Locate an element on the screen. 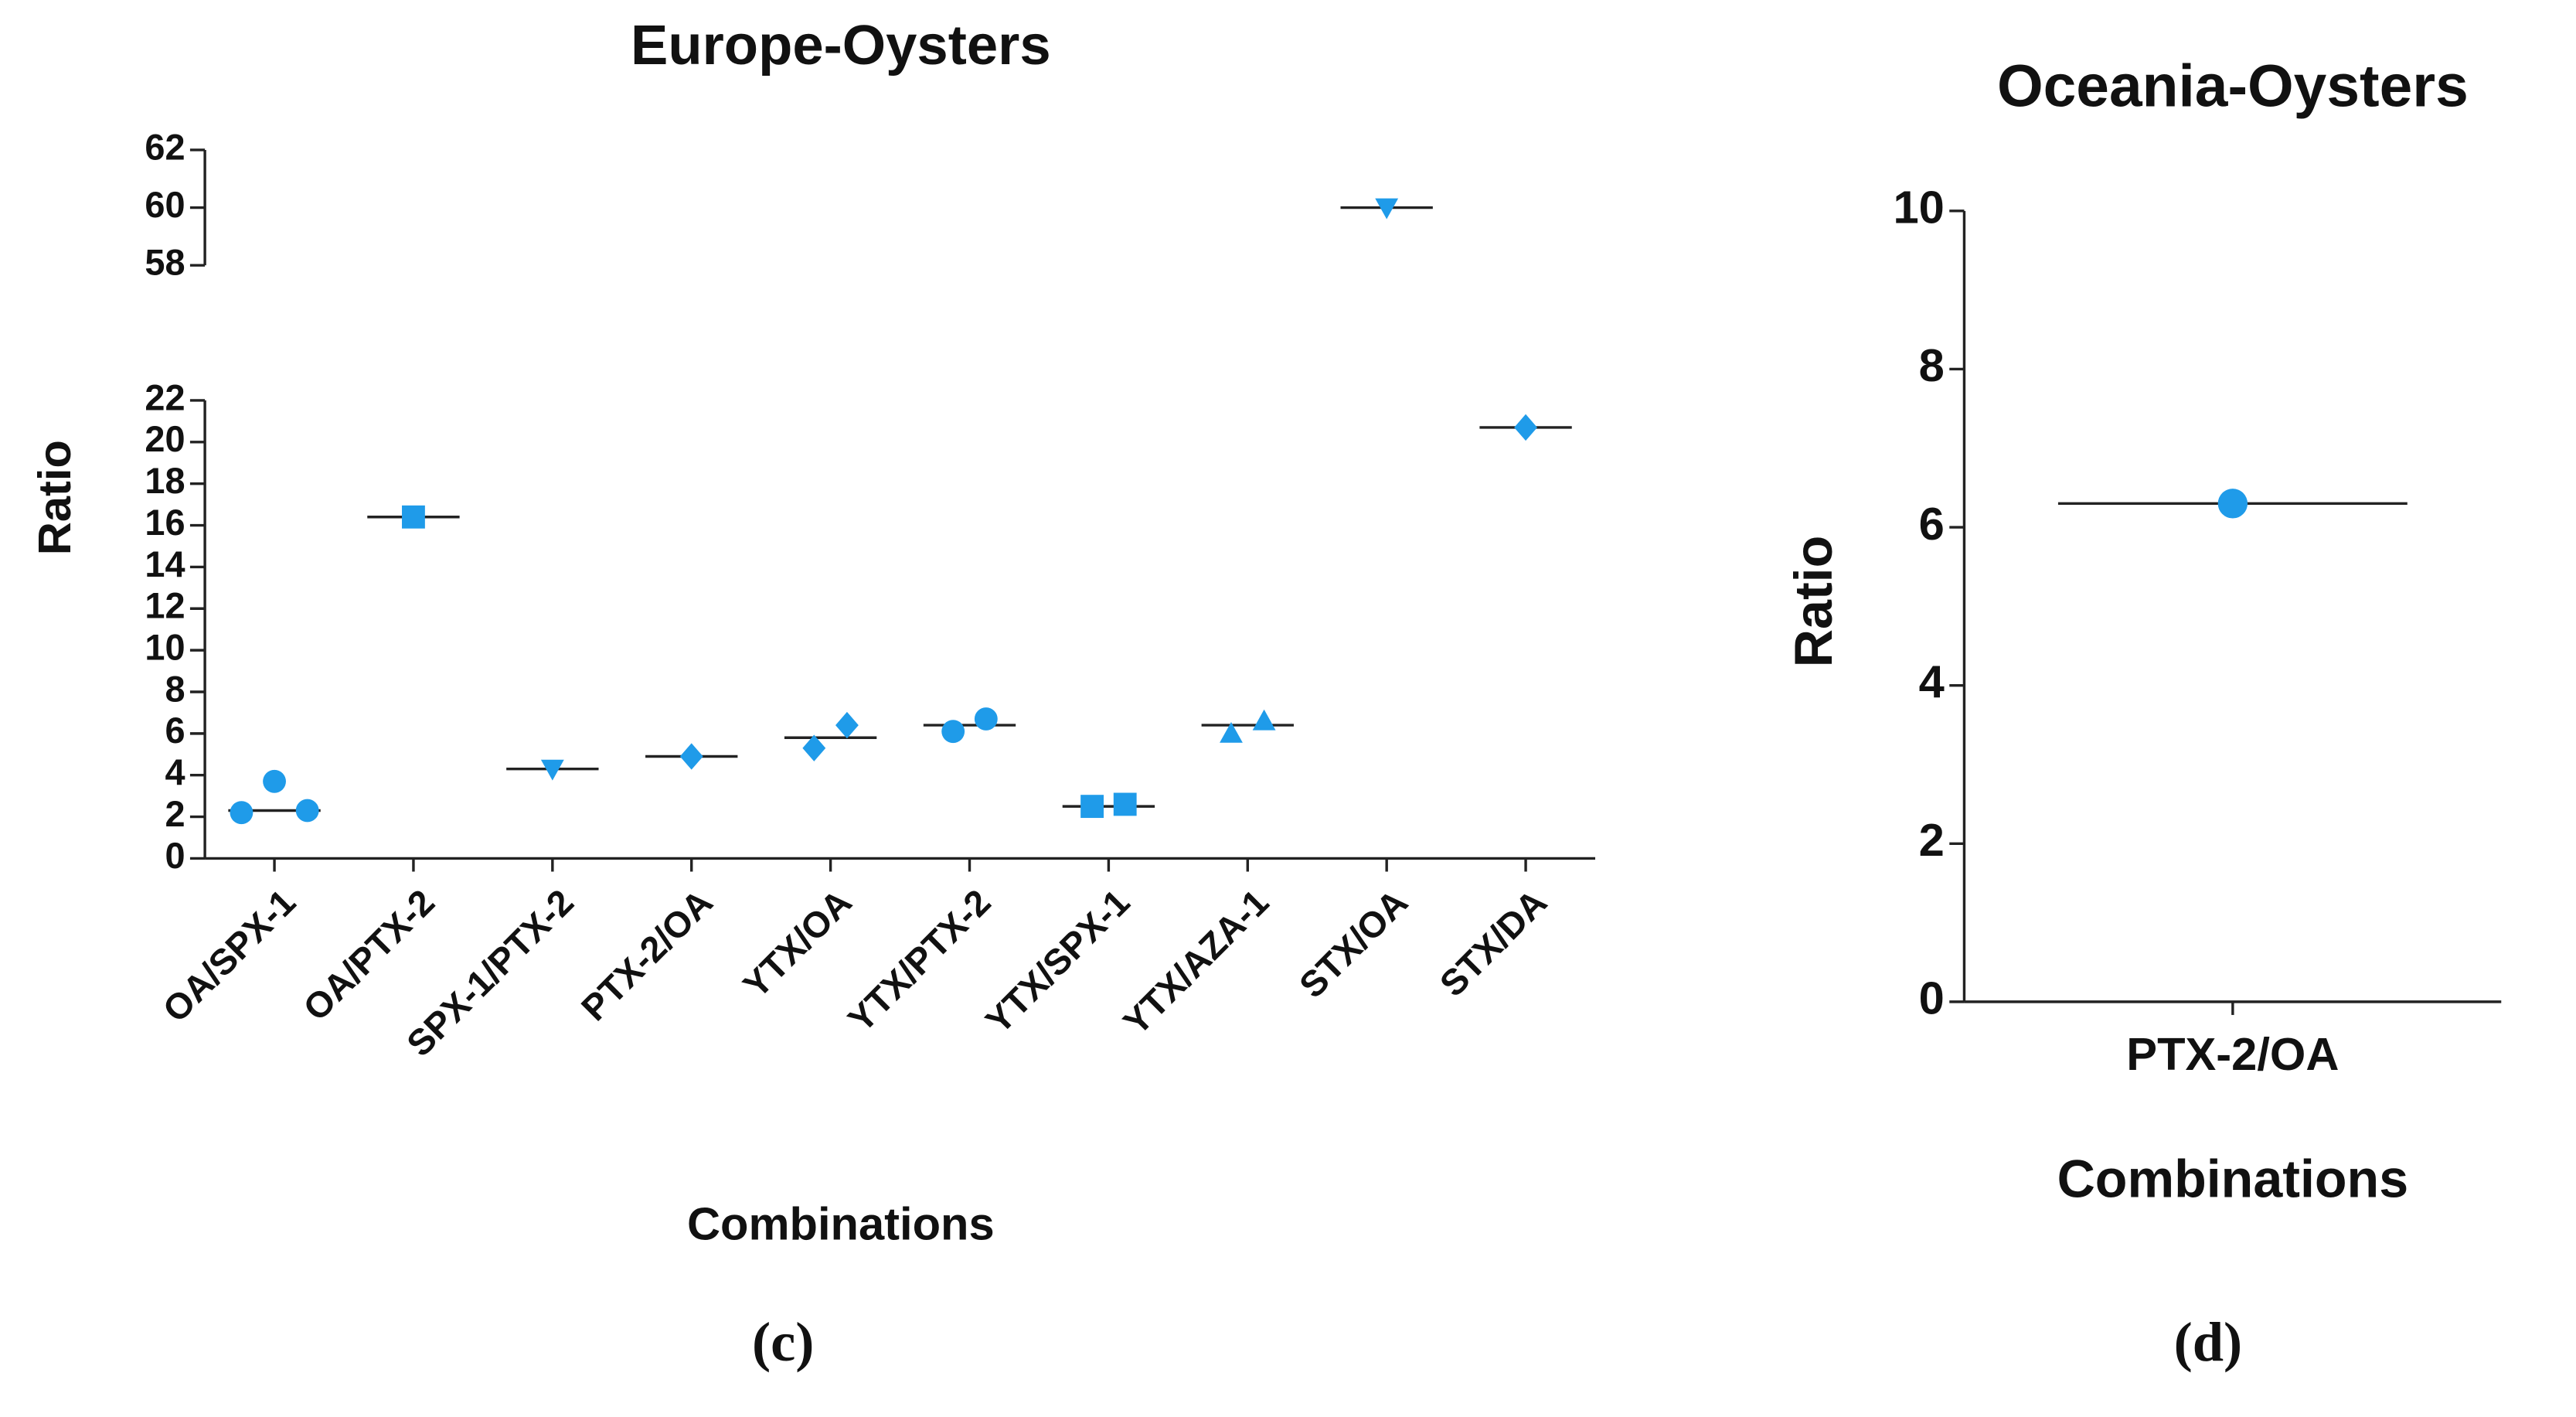 This screenshot has width=2576, height=1417. panel-label: (d) is located at coordinates (2208, 1341).